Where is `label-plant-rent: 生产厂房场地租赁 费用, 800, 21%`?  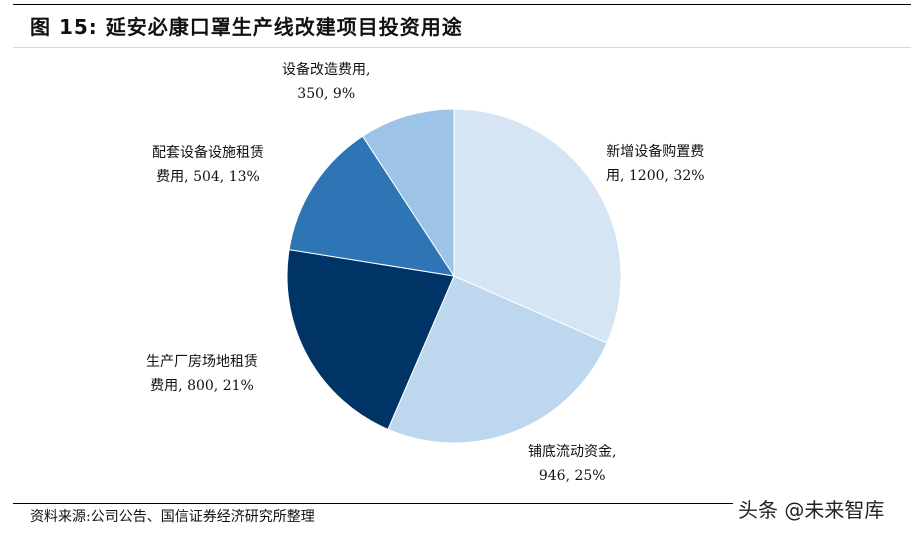 label-plant-rent: 生产厂房场地租赁 费用, 800, 21% is located at coordinates (202, 374).